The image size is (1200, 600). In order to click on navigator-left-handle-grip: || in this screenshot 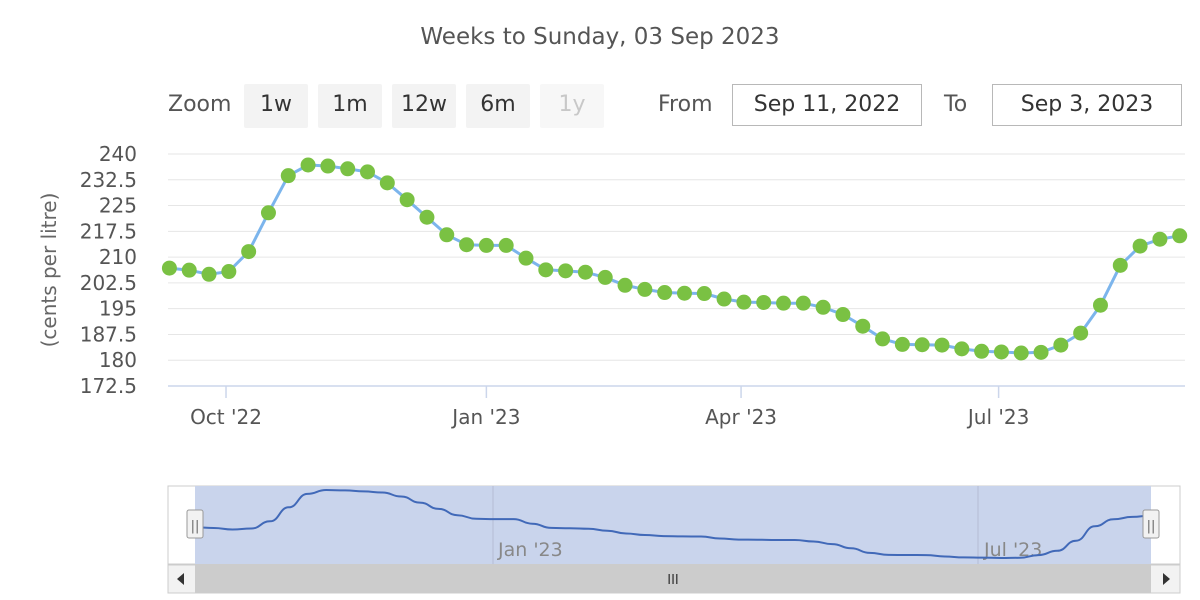, I will do `click(195, 526)`.